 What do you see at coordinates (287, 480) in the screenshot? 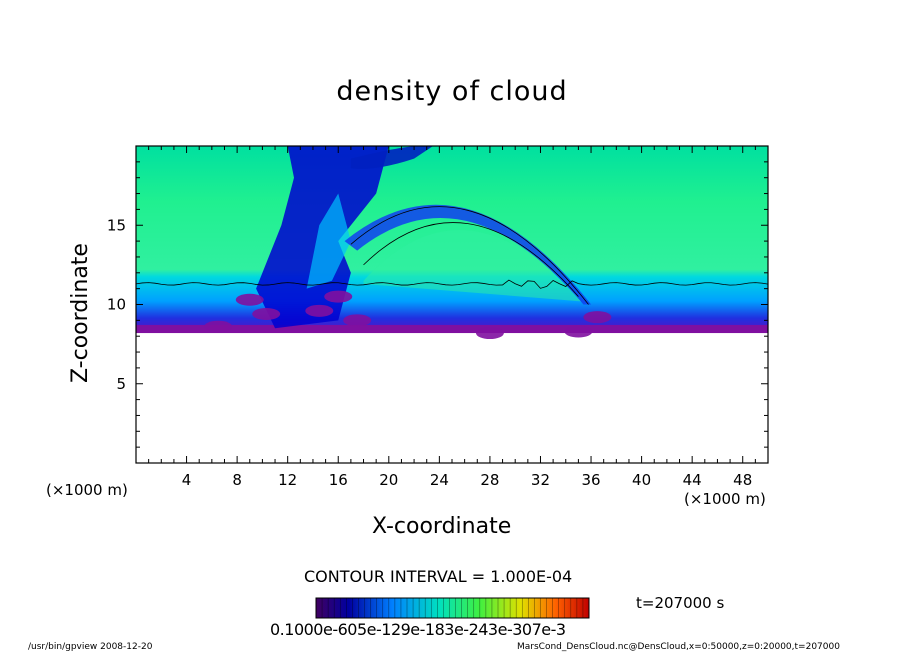
I see `x-tick-label: 12` at bounding box center [287, 480].